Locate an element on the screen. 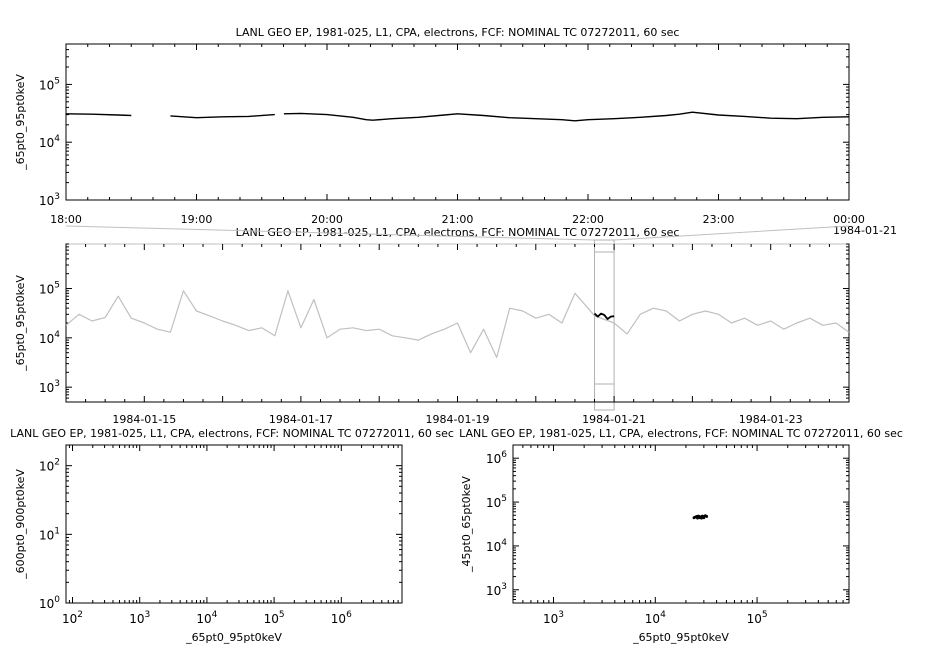 The height and width of the screenshot is (647, 926). zoom-connector-right is located at coordinates (732, 233).